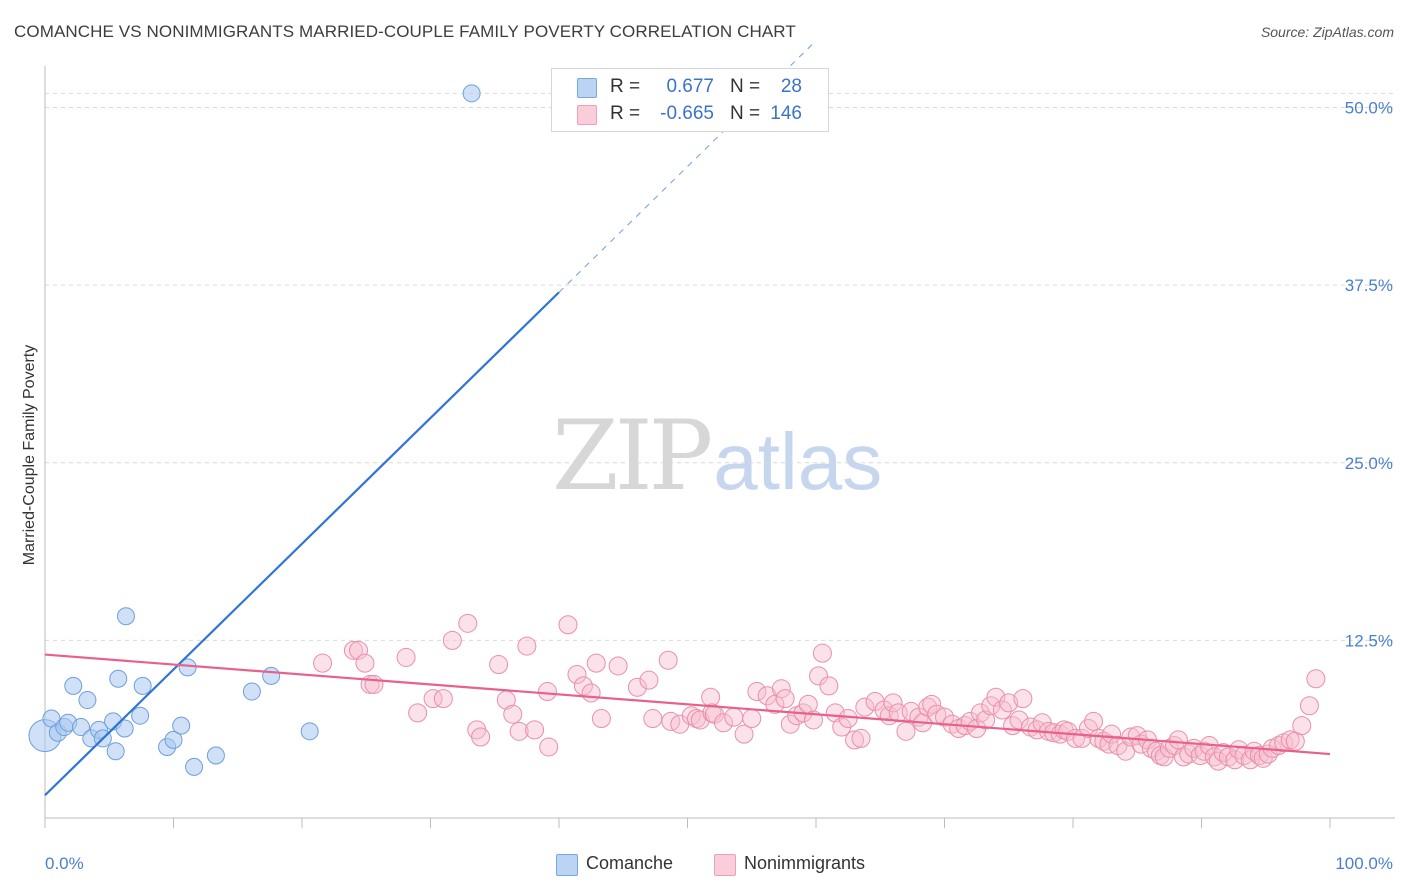  I want to click on legend-n-value: 28, so click(791, 86).